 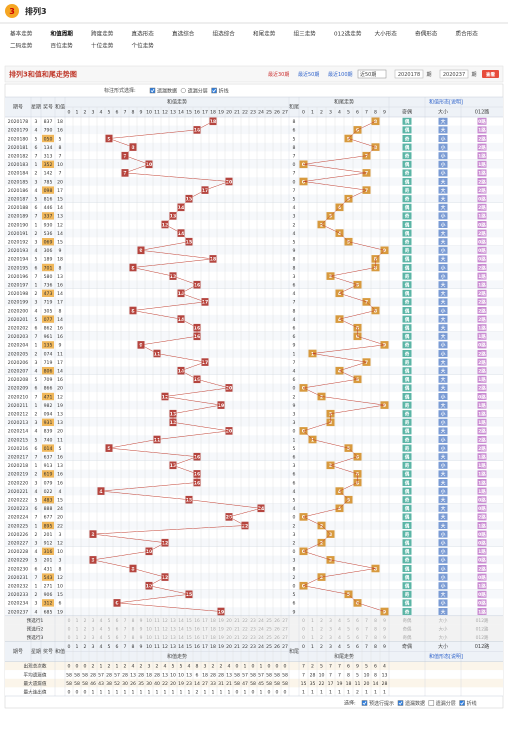 I want to click on nav-tab: 奇偶形态, so click(x=426, y=34).